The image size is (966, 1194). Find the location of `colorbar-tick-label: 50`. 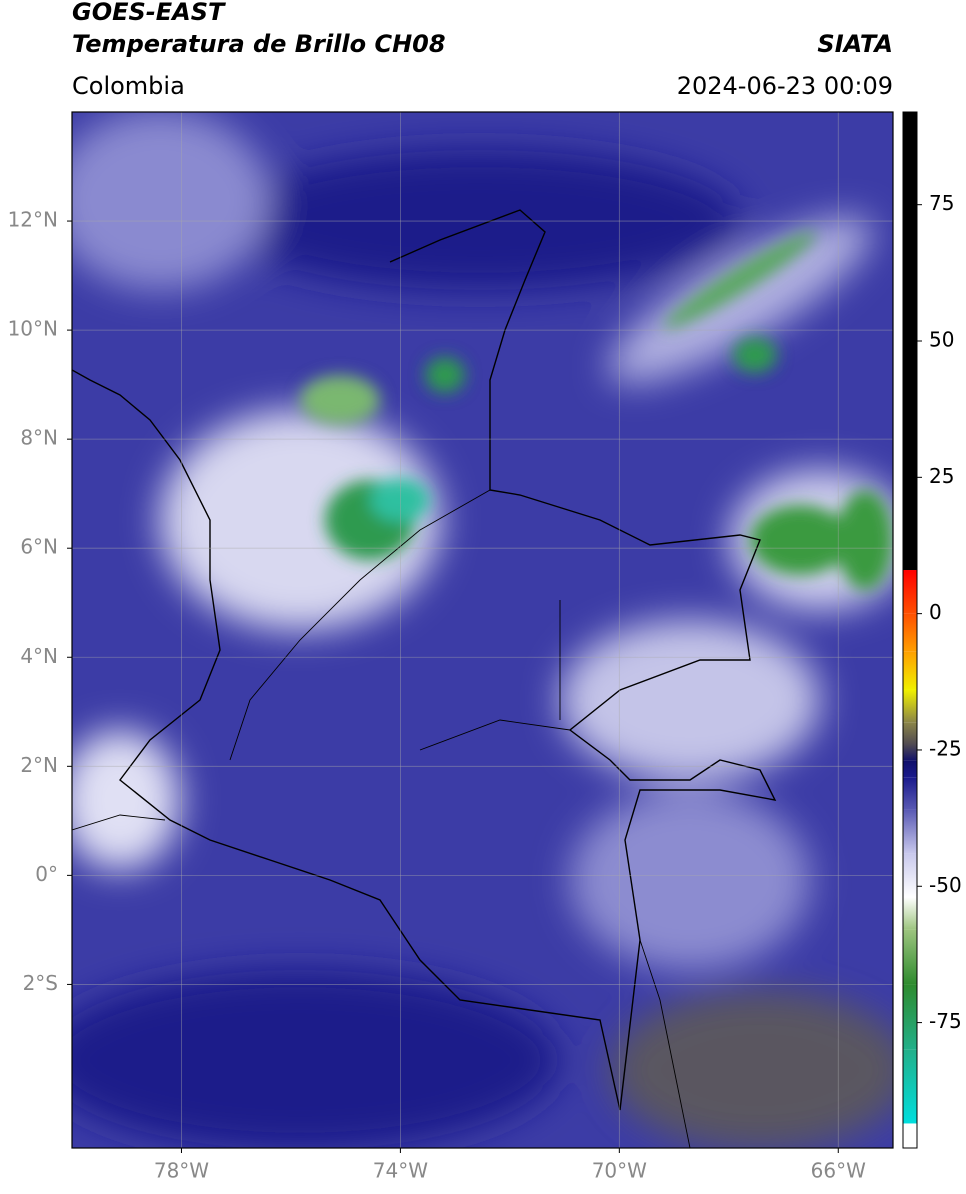

colorbar-tick-label: 50 is located at coordinates (941, 340).